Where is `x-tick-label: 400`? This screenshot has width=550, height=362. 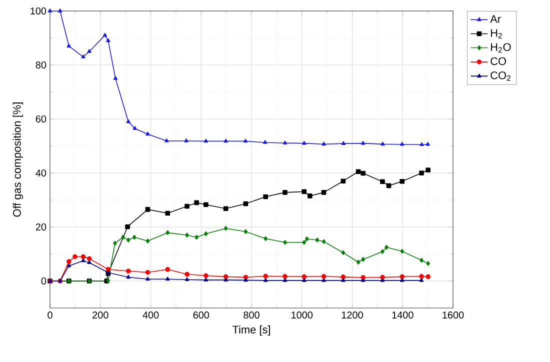
x-tick-label: 400 is located at coordinates (150, 315).